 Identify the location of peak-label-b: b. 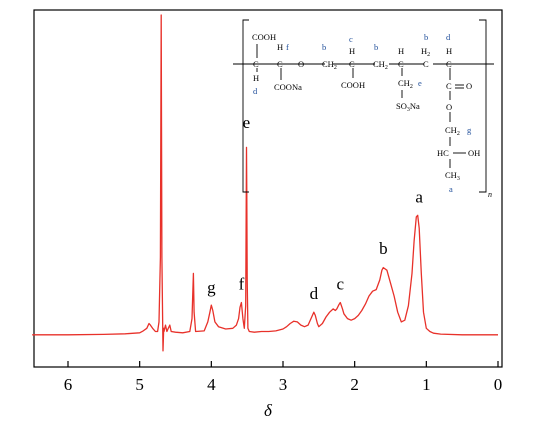
(383, 248).